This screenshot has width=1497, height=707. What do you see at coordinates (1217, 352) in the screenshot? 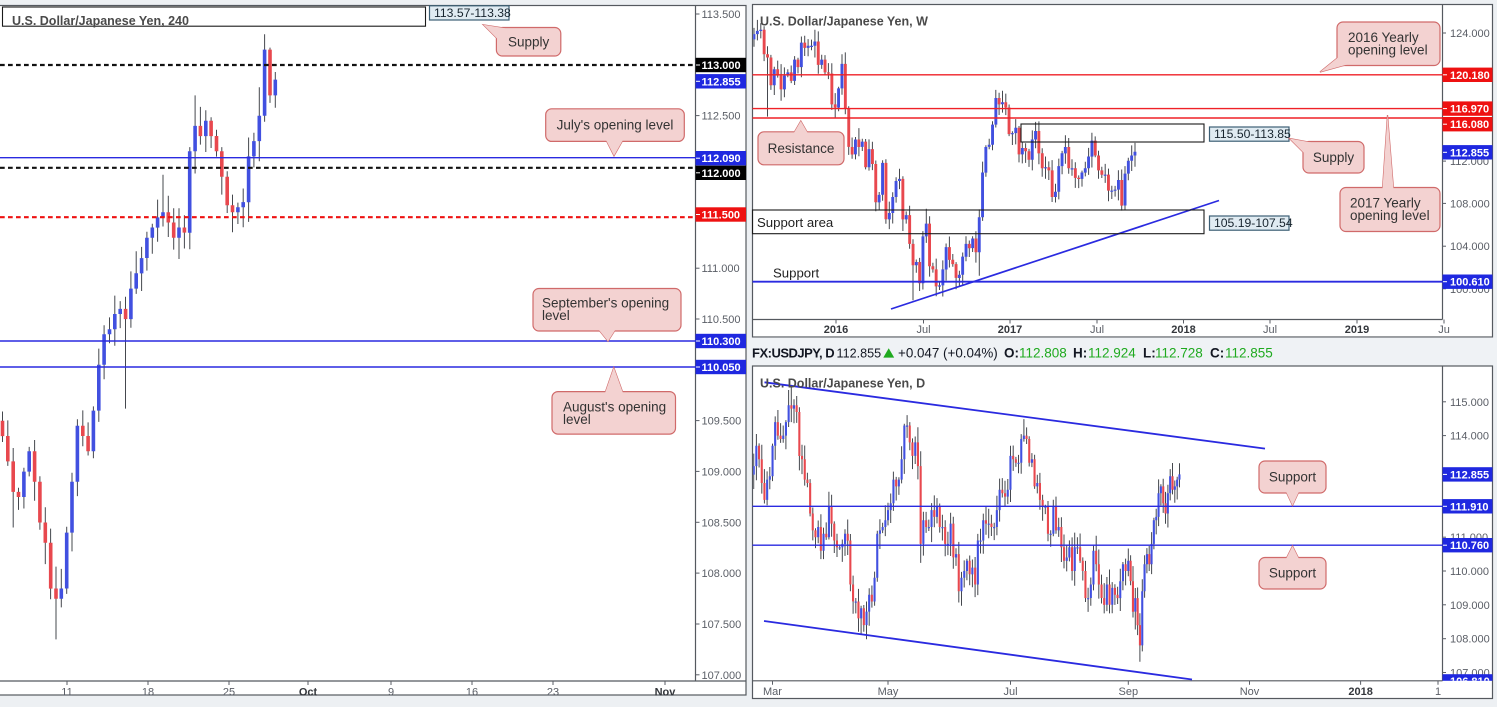
I see `svg-text: C:` at bounding box center [1217, 352].